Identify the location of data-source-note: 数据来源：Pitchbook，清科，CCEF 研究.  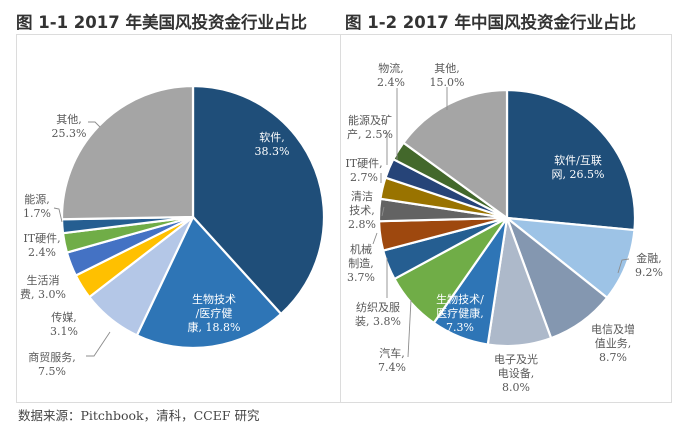
(139, 415).